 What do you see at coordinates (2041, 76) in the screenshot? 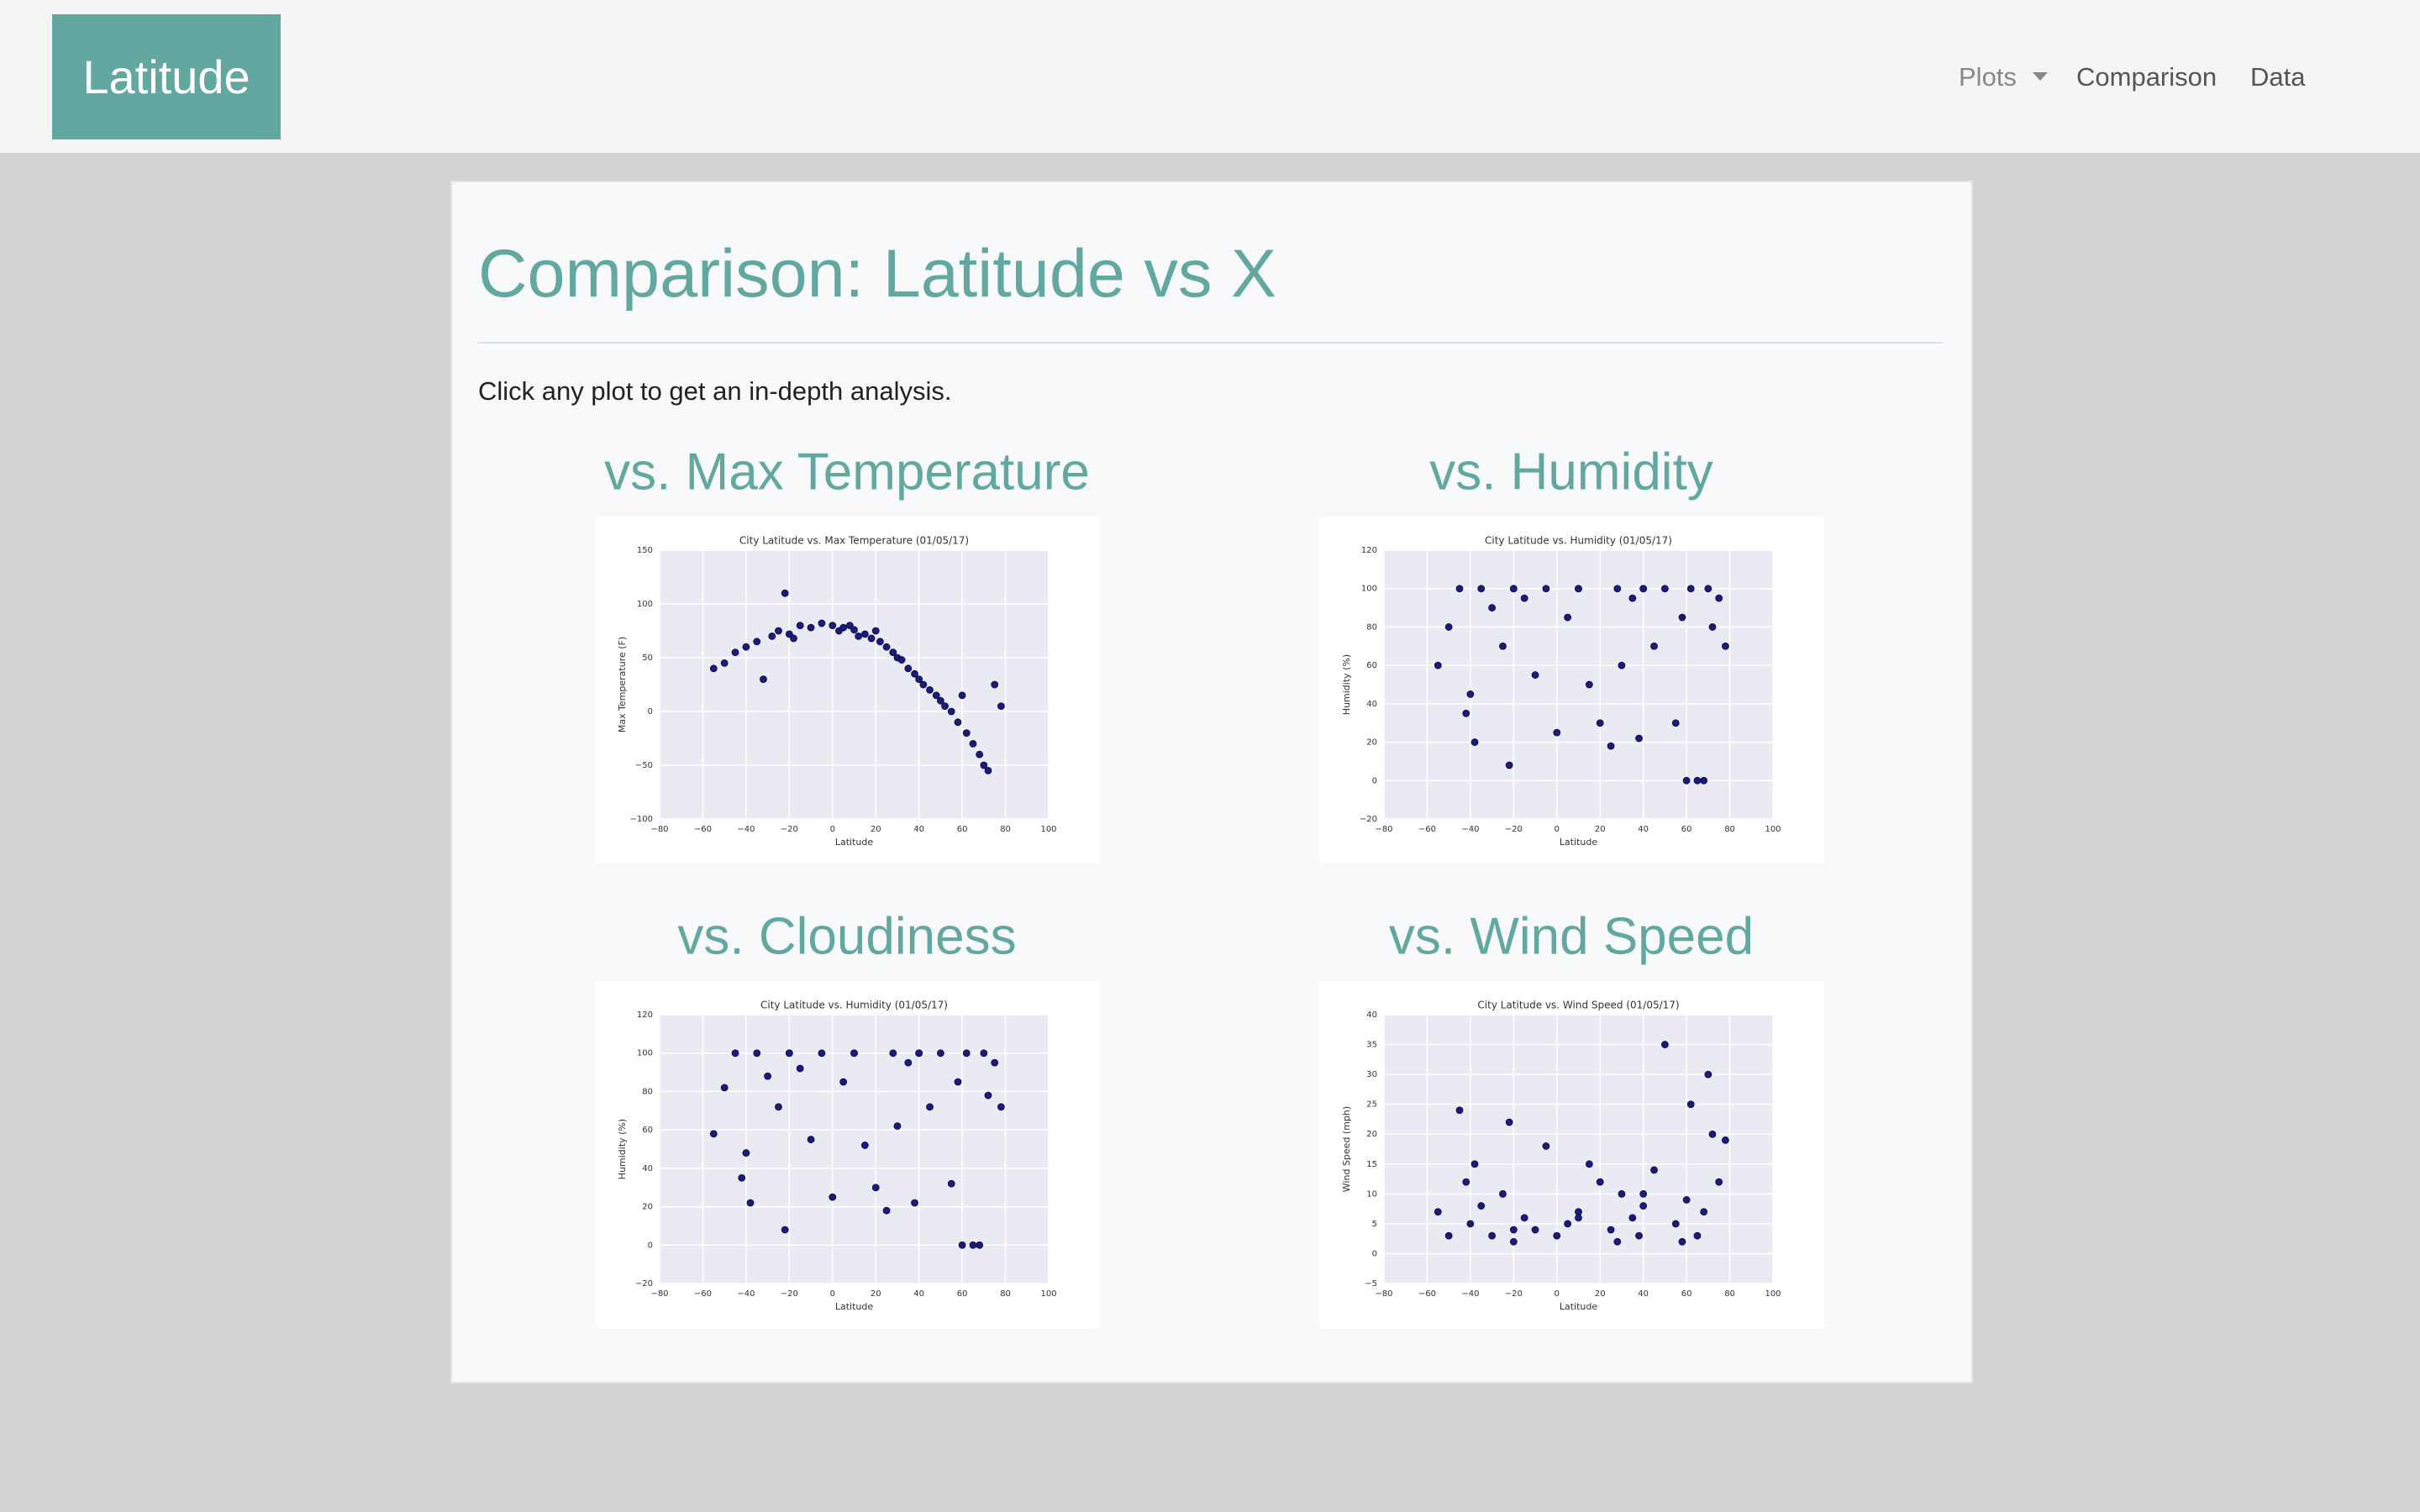
I see `dropdown-caret` at bounding box center [2041, 76].